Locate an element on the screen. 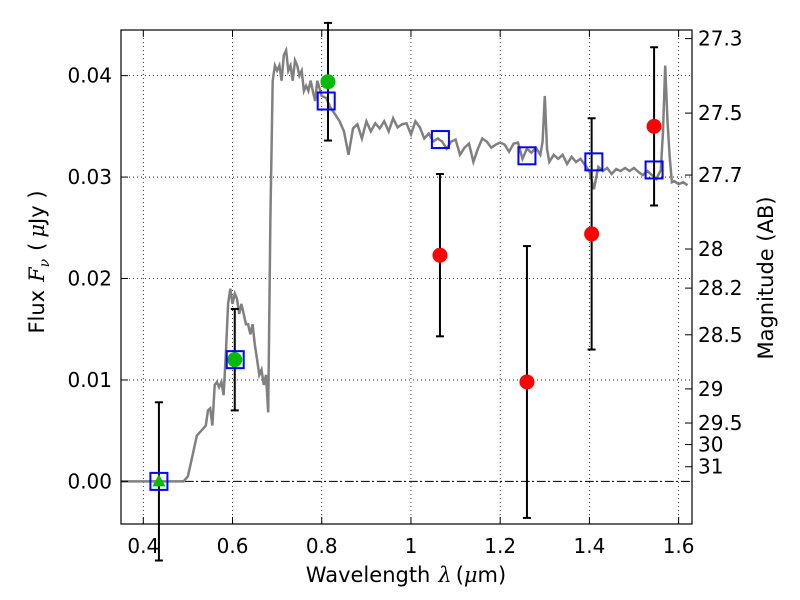  y2-tick-label: 30 is located at coordinates (710, 445).